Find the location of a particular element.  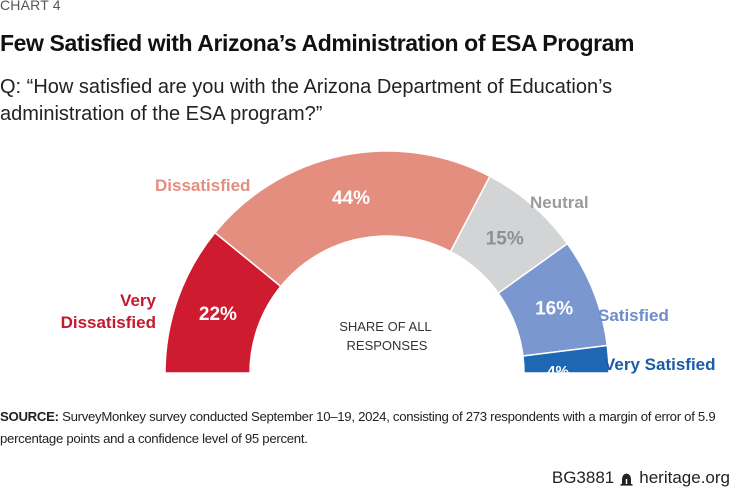

slice-dissatisfied is located at coordinates (352, 219).